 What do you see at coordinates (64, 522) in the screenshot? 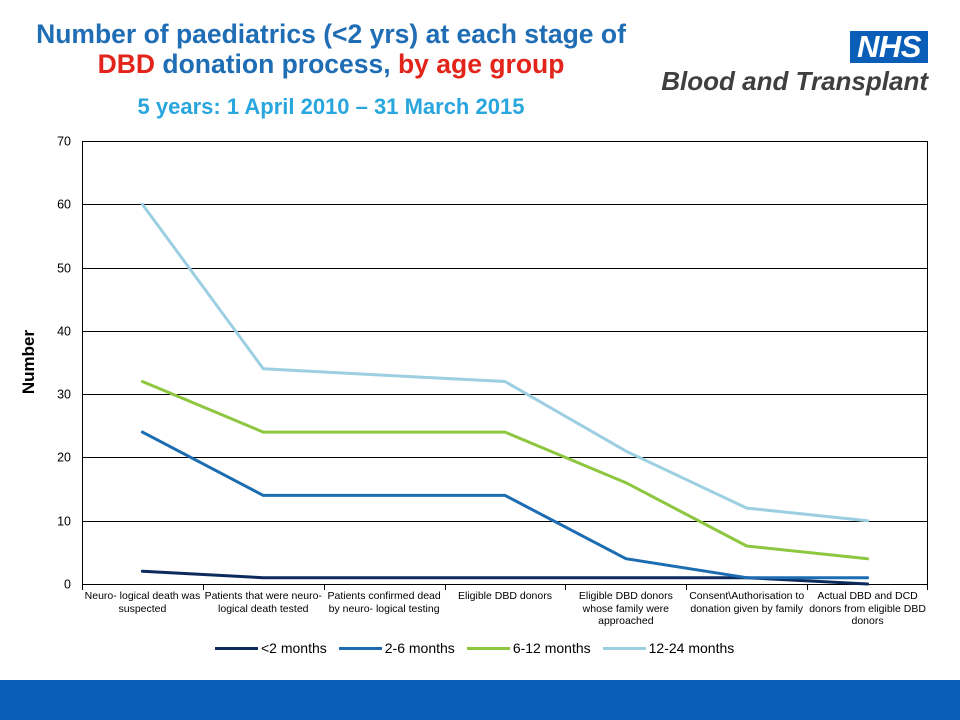
I see `y-tick-label-10: 10` at bounding box center [64, 522].